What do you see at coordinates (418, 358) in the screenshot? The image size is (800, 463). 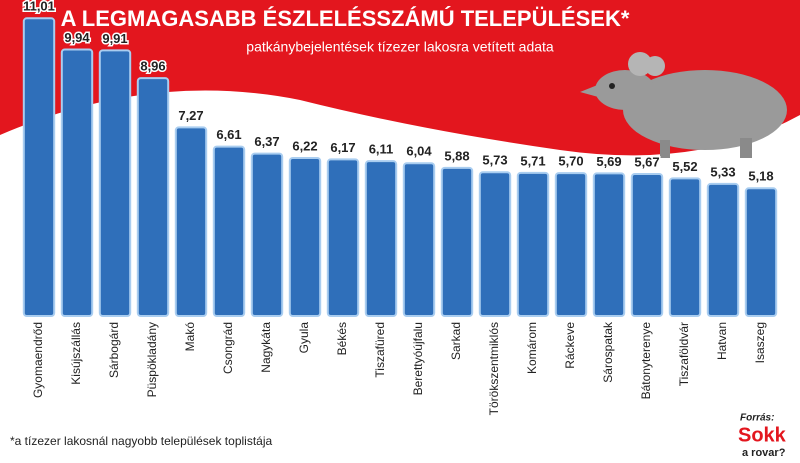 I see `x-tick-label: Berettyóújfalu` at bounding box center [418, 358].